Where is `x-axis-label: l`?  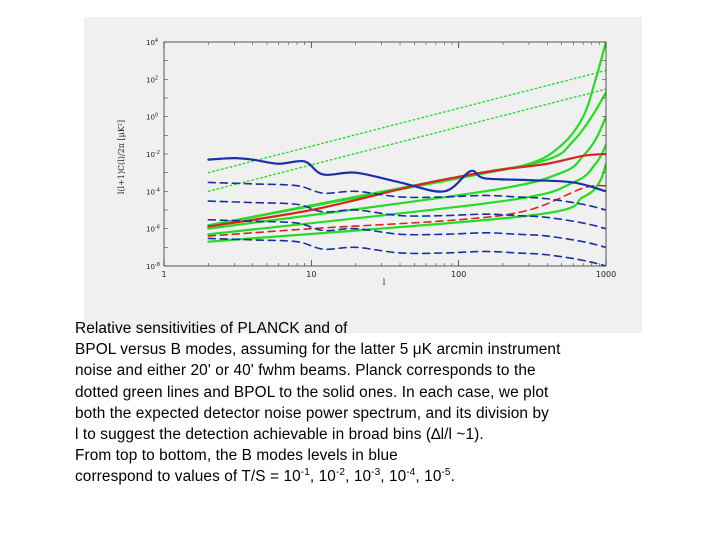 x-axis-label: l is located at coordinates (384, 282).